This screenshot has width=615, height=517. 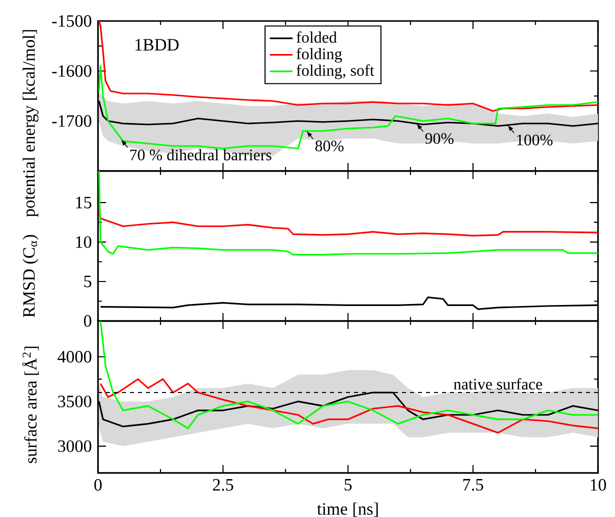 What do you see at coordinates (75, 356) in the screenshot?
I see `y-tick-label: 4000` at bounding box center [75, 356].